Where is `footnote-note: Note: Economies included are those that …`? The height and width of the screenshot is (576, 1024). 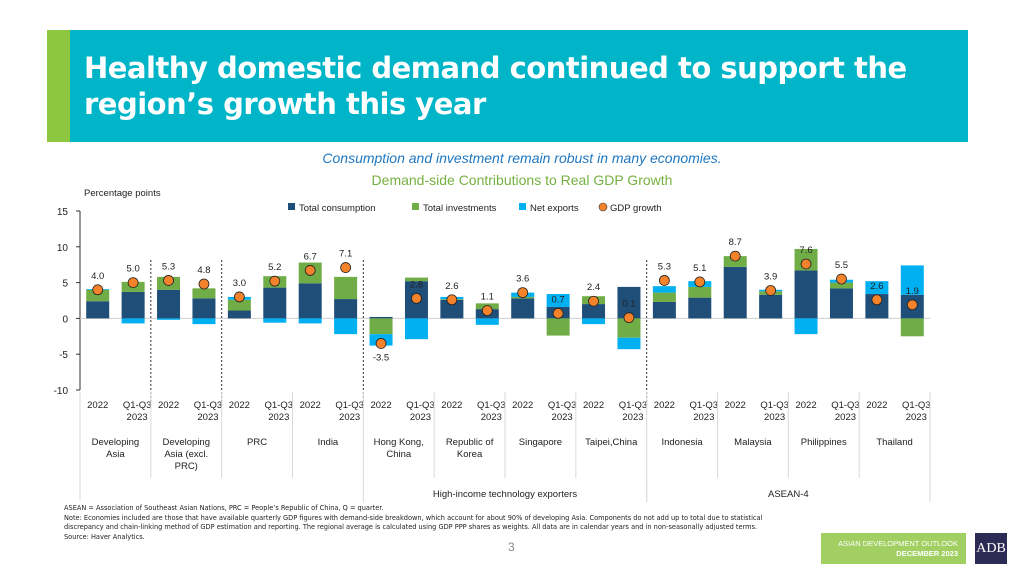
footnote-note: Note: Economies included are those that … is located at coordinates (413, 522).